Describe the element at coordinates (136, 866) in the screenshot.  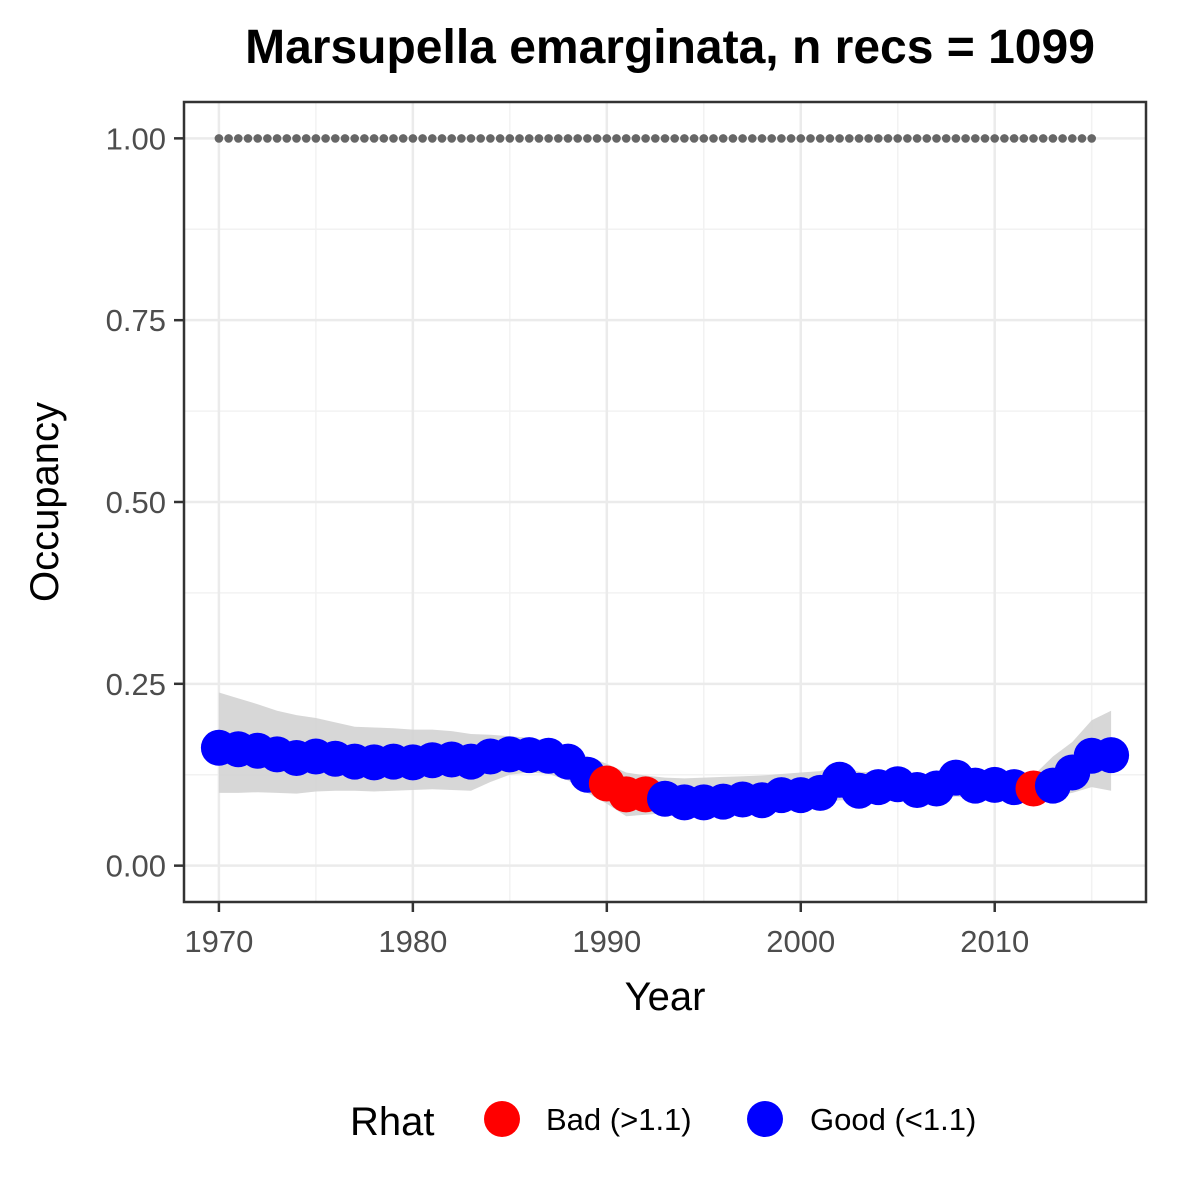
I see `y-tick-label: 0.00` at that location.